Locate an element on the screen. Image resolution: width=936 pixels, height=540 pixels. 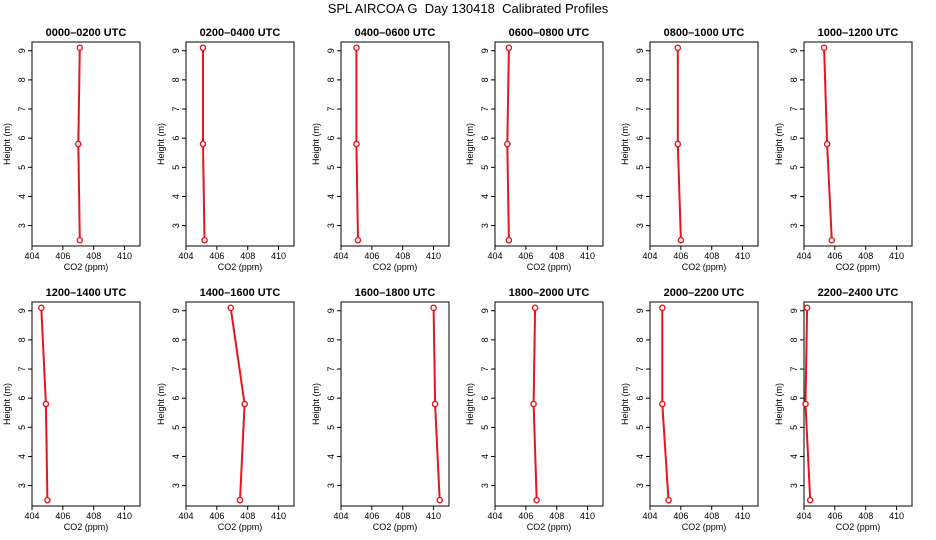
panel-title: 0000–0200 UTC is located at coordinates (86, 33).